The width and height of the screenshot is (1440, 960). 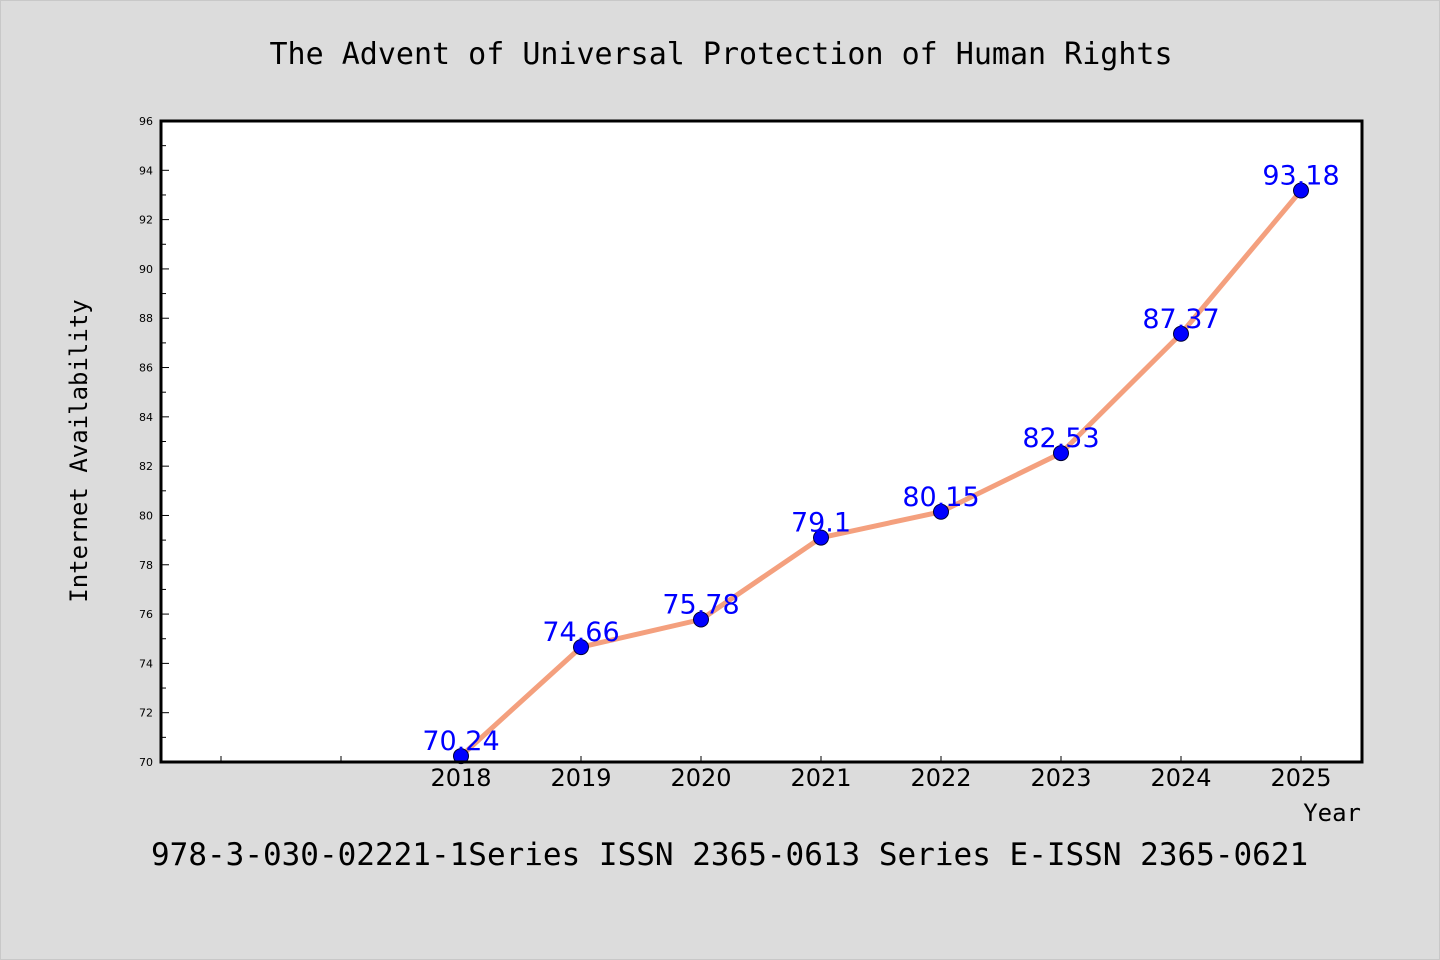 What do you see at coordinates (460, 741) in the screenshot?
I see `data-label: 70.24` at bounding box center [460, 741].